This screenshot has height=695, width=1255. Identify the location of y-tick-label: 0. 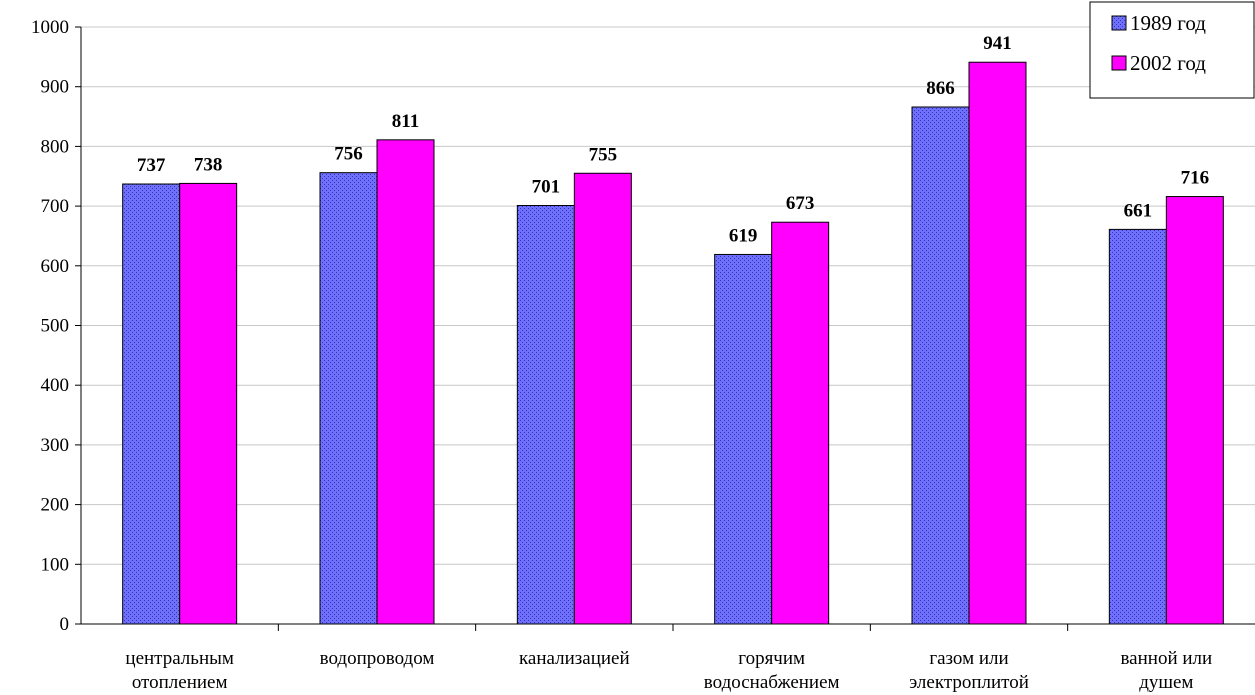
(65, 624).